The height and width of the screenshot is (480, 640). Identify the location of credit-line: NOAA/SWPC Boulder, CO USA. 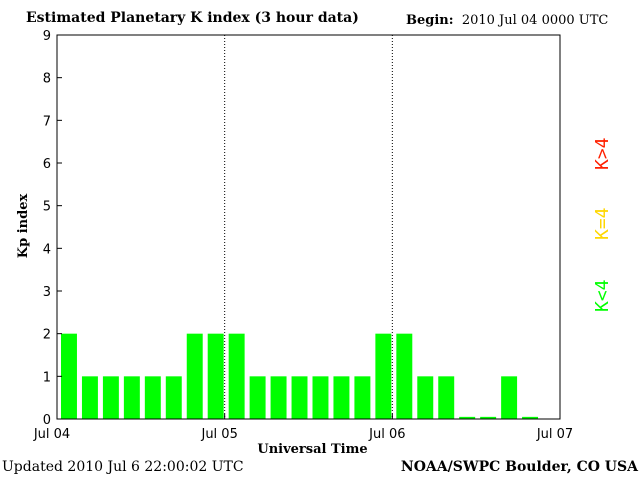
(519, 467).